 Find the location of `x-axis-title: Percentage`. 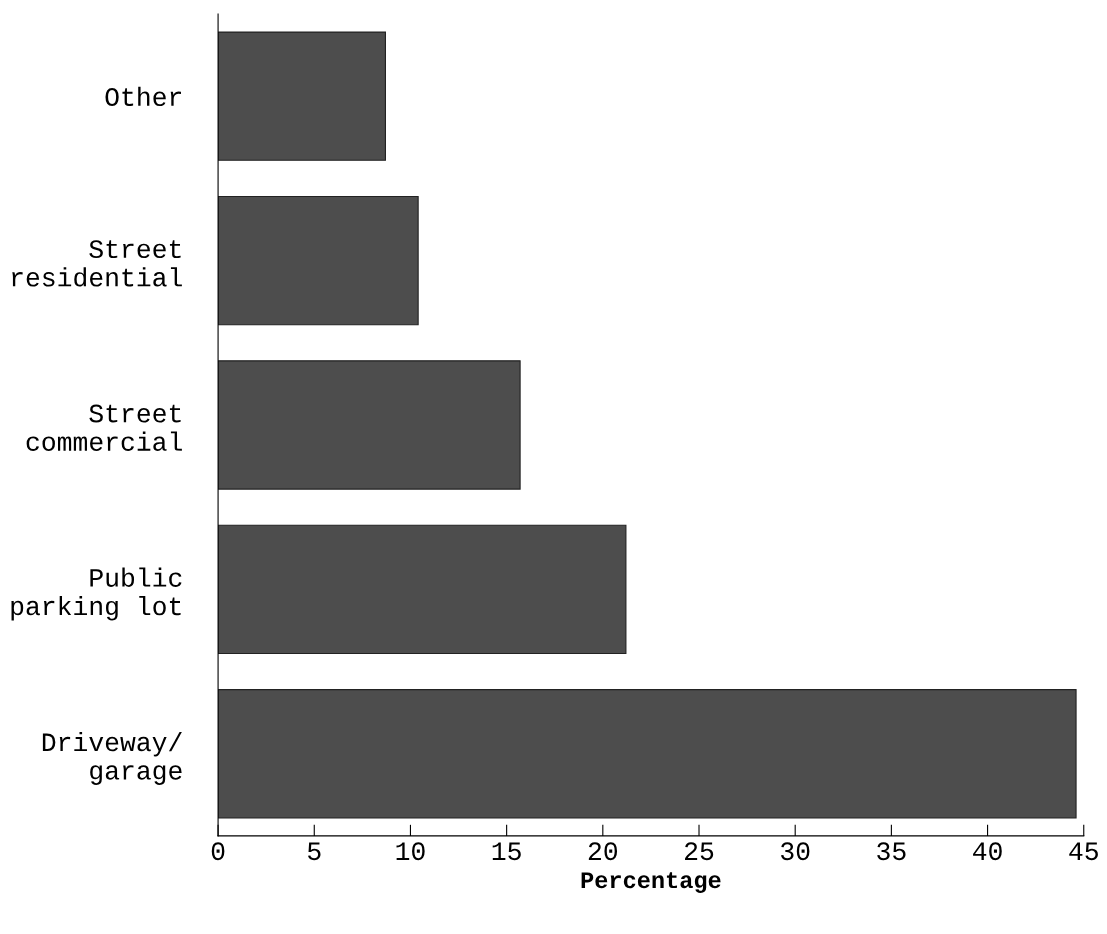

x-axis-title: Percentage is located at coordinates (651, 882).